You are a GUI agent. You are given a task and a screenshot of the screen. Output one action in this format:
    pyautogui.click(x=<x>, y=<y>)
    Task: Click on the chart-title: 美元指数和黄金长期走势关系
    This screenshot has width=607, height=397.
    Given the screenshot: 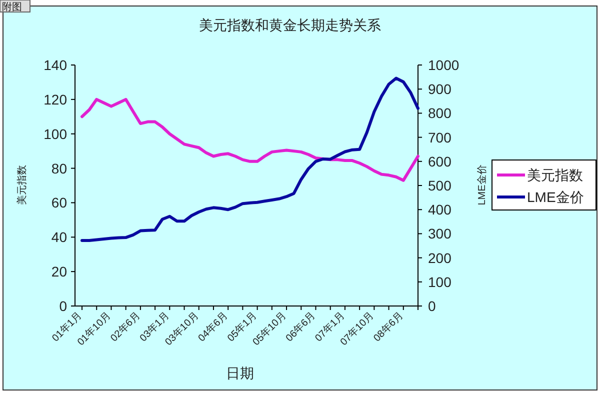 What is the action you would take?
    pyautogui.click(x=290, y=25)
    